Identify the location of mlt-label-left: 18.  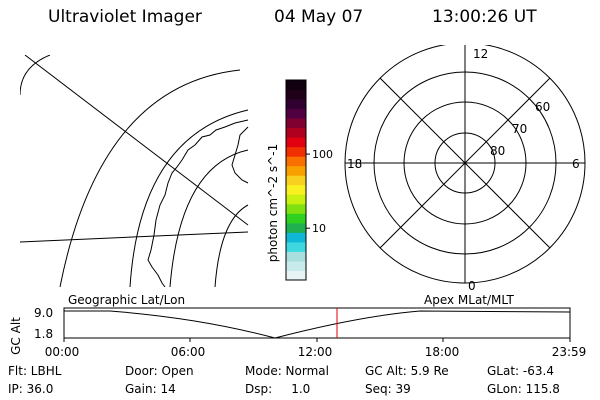
(354, 164).